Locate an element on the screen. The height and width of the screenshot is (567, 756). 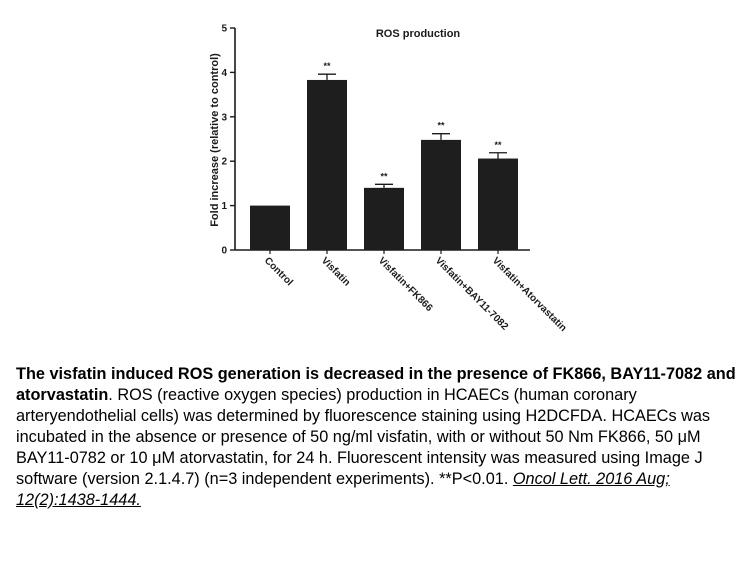
x-tick-label: Control is located at coordinates (278, 271).